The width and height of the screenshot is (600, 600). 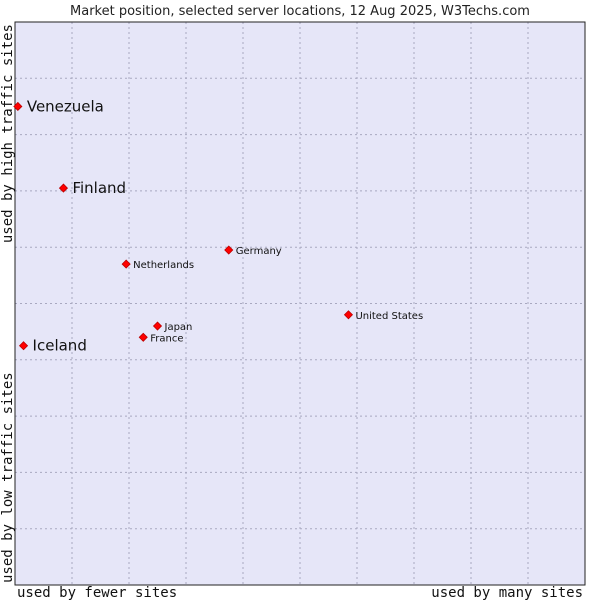 What do you see at coordinates (18, 106) in the screenshot?
I see `marker-venezuela` at bounding box center [18, 106].